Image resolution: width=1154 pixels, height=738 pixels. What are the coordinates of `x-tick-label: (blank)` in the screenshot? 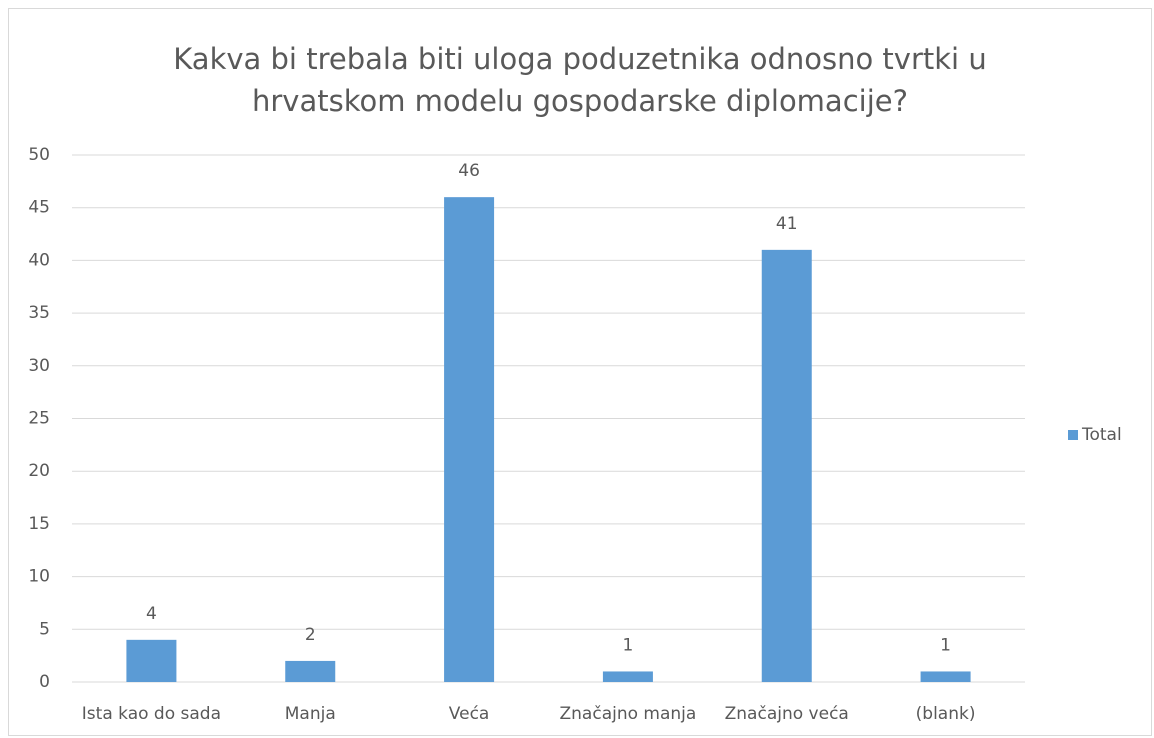 It's located at (946, 714).